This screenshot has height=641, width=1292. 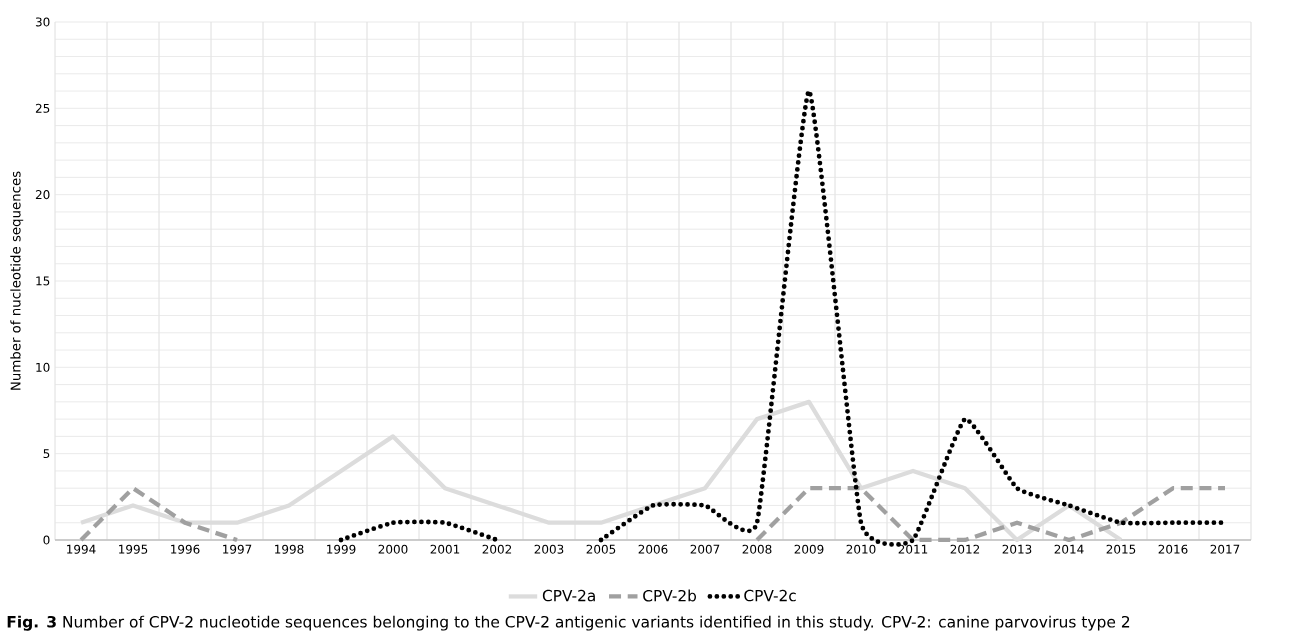 What do you see at coordinates (43, 281) in the screenshot?
I see `y-tick-label: 15` at bounding box center [43, 281].